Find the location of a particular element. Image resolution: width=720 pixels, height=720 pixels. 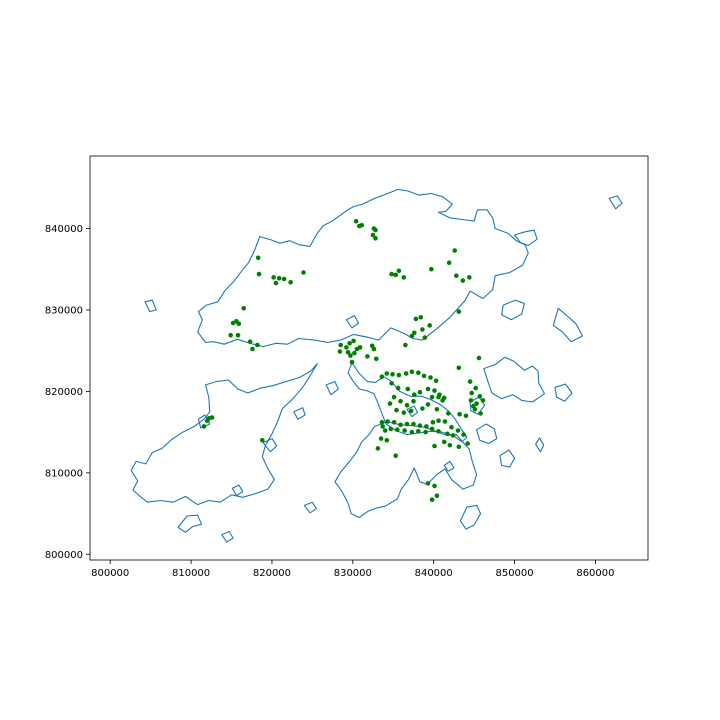

y-tick-label: 830000 is located at coordinates (64, 310).